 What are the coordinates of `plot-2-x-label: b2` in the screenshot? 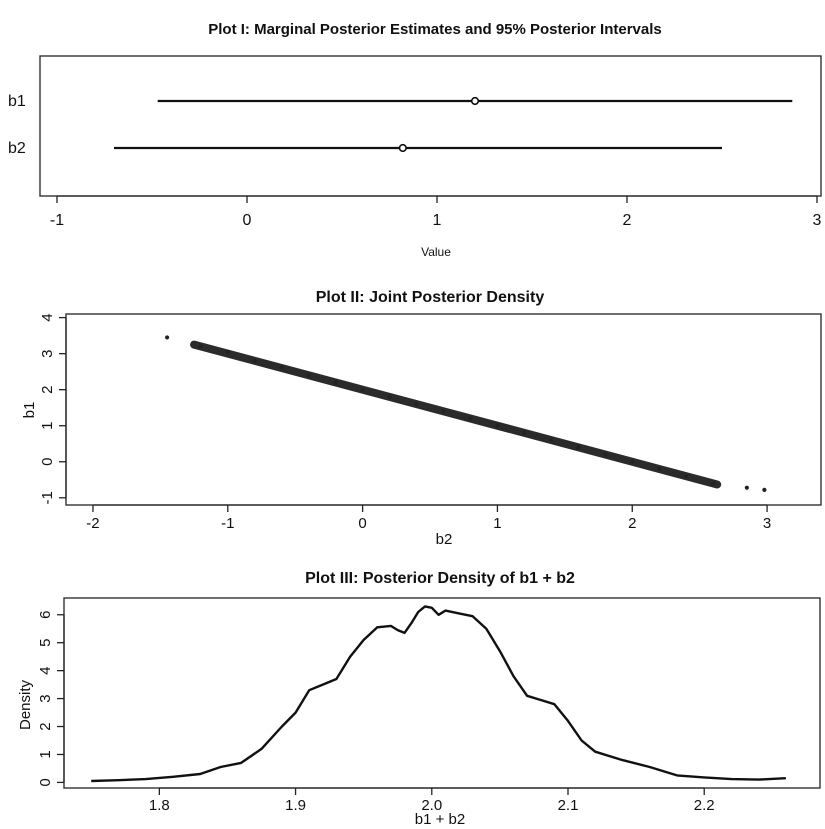 It's located at (444, 539).